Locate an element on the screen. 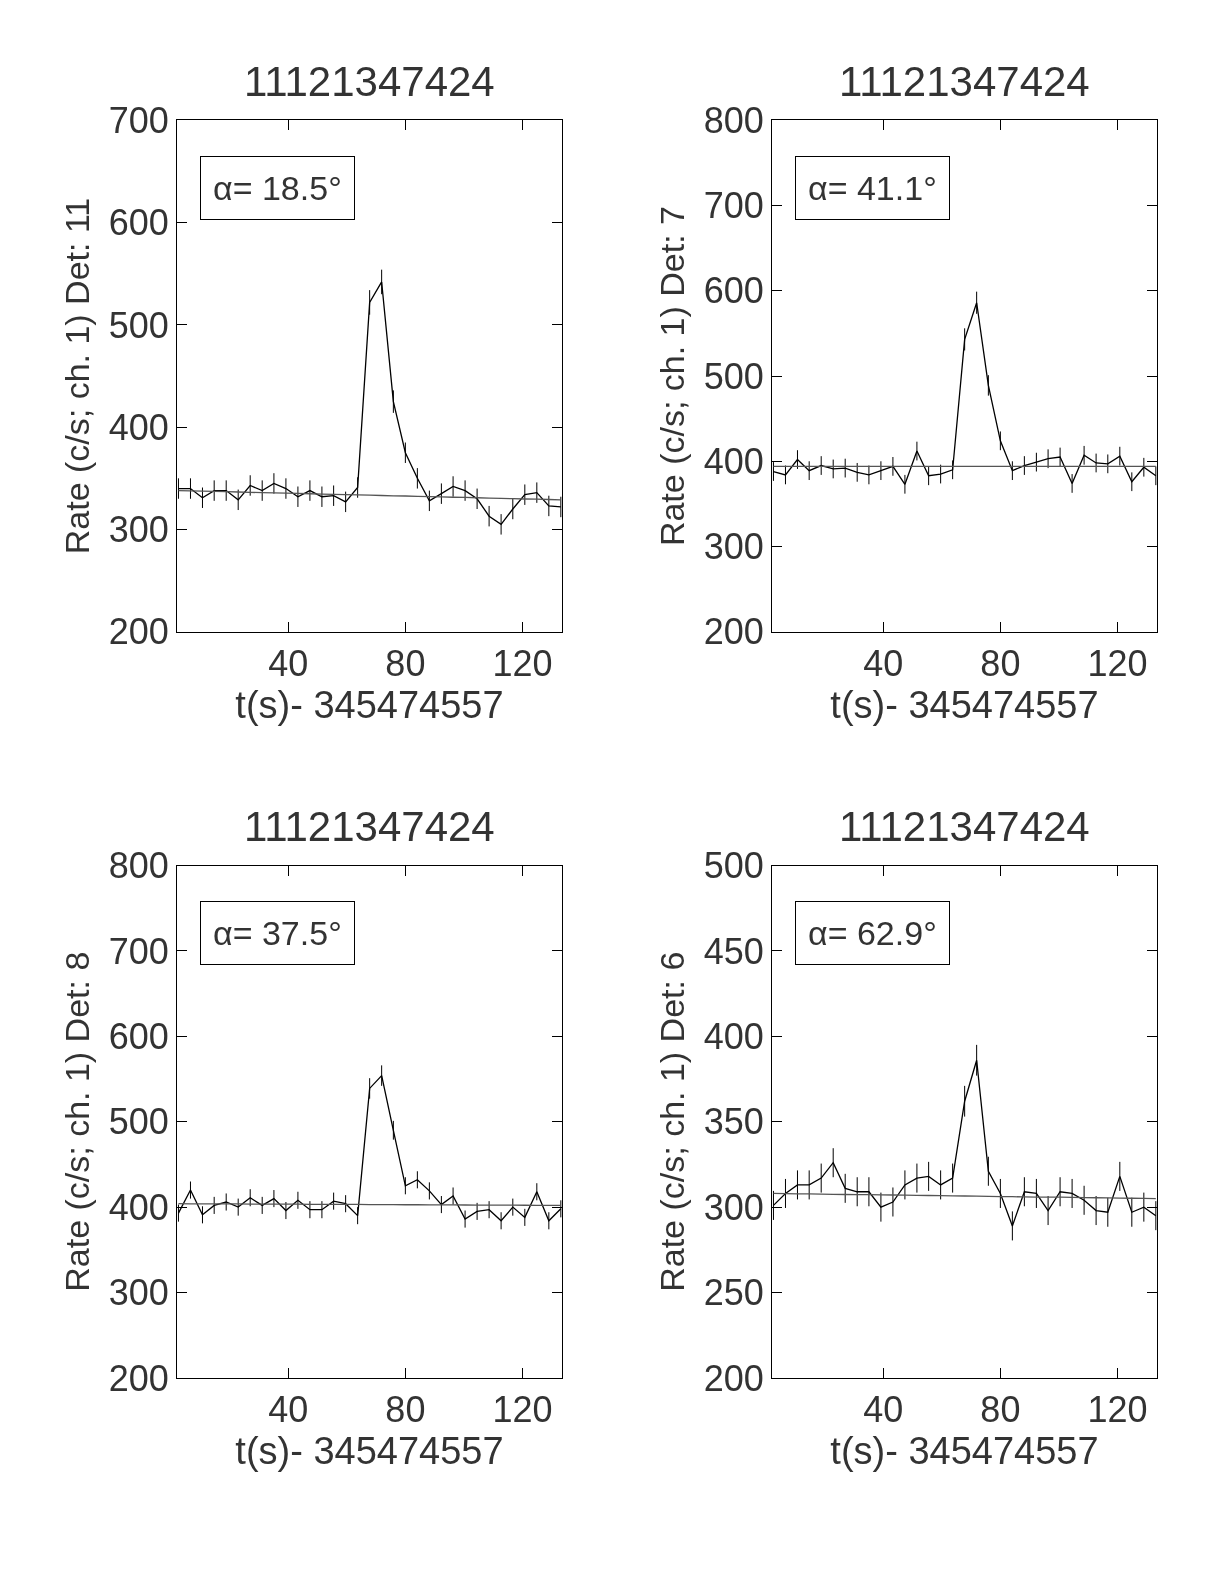 The image size is (1224, 1584). y-tick-label: 250 is located at coordinates (733, 1293).